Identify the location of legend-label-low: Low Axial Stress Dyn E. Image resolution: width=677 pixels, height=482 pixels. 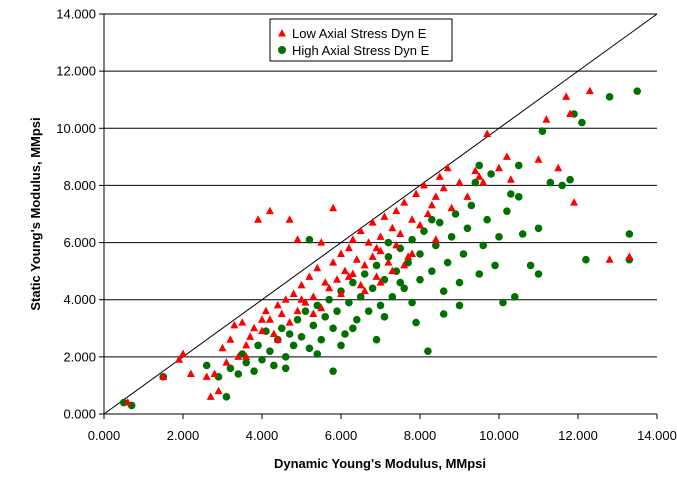
(359, 33).